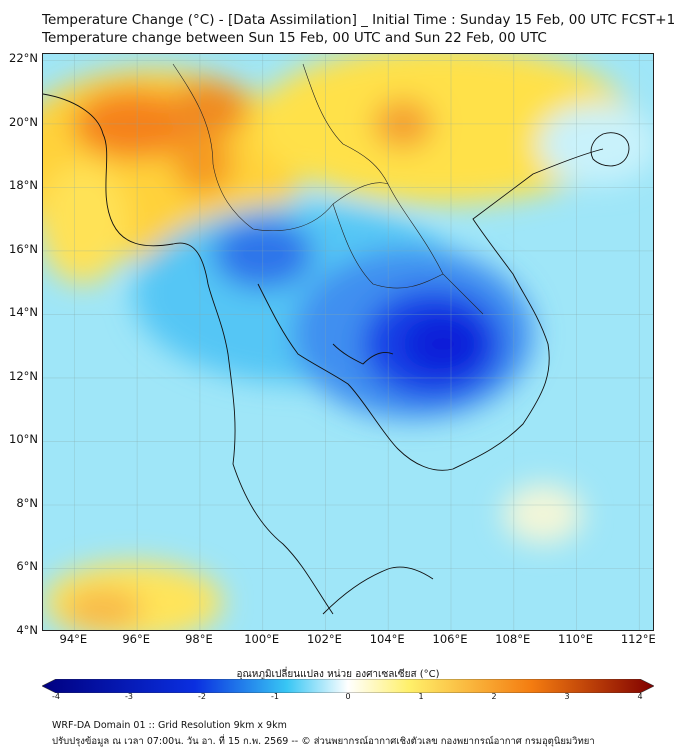 Image resolution: width=676 pixels, height=756 pixels. I want to click on colorbar-tick: 4, so click(640, 696).